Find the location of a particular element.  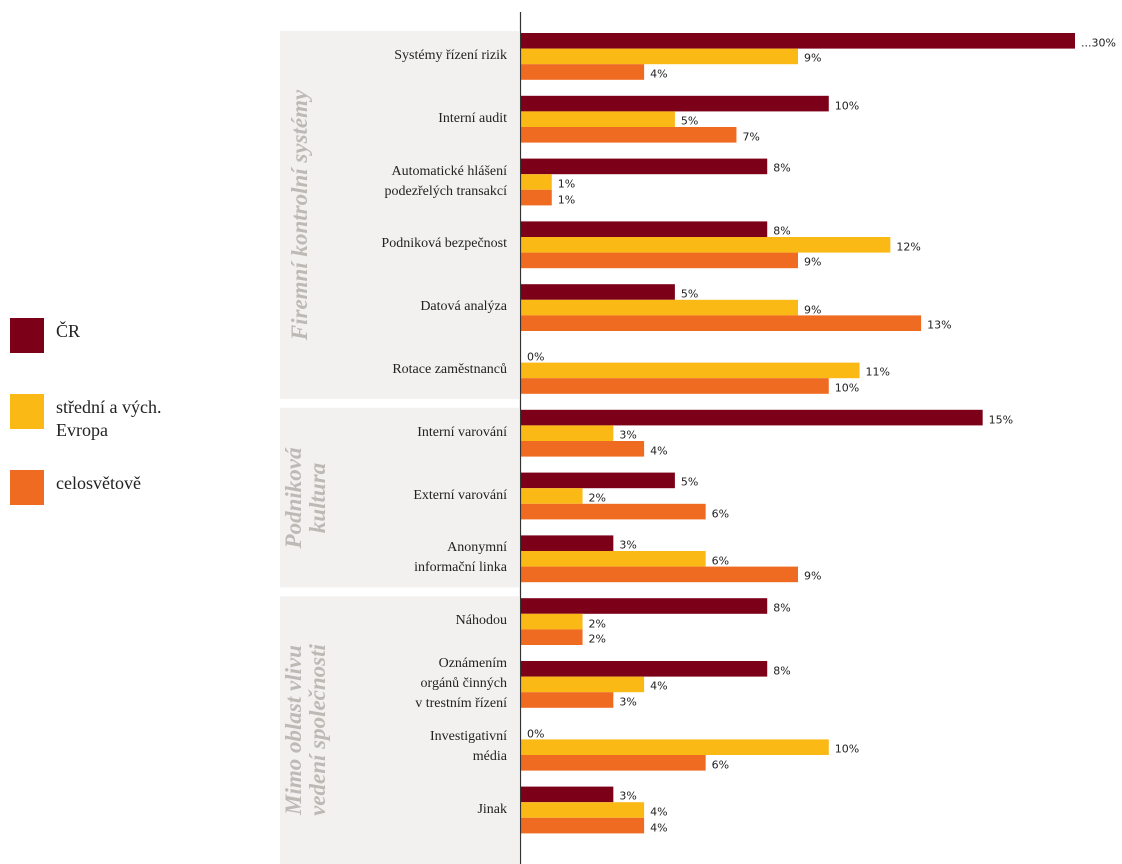

category-label: Systémy řízení rizik is located at coordinates (450, 55).